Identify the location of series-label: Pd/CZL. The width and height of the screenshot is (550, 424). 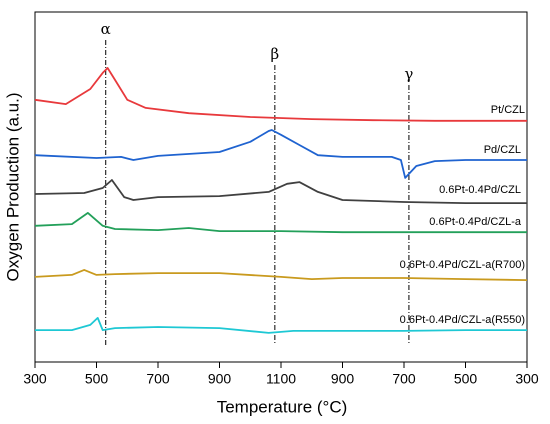
(502, 150).